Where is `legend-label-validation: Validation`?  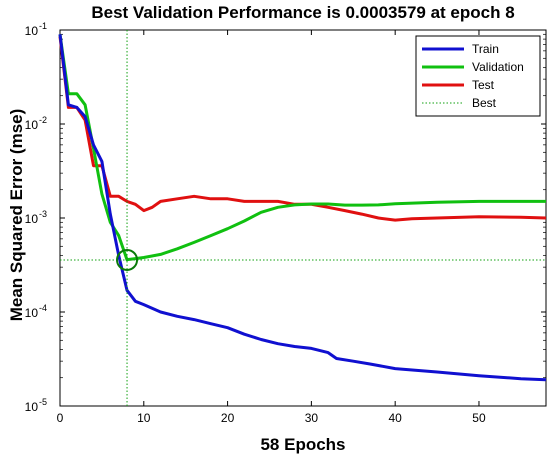
legend-label-validation: Validation is located at coordinates (498, 67).